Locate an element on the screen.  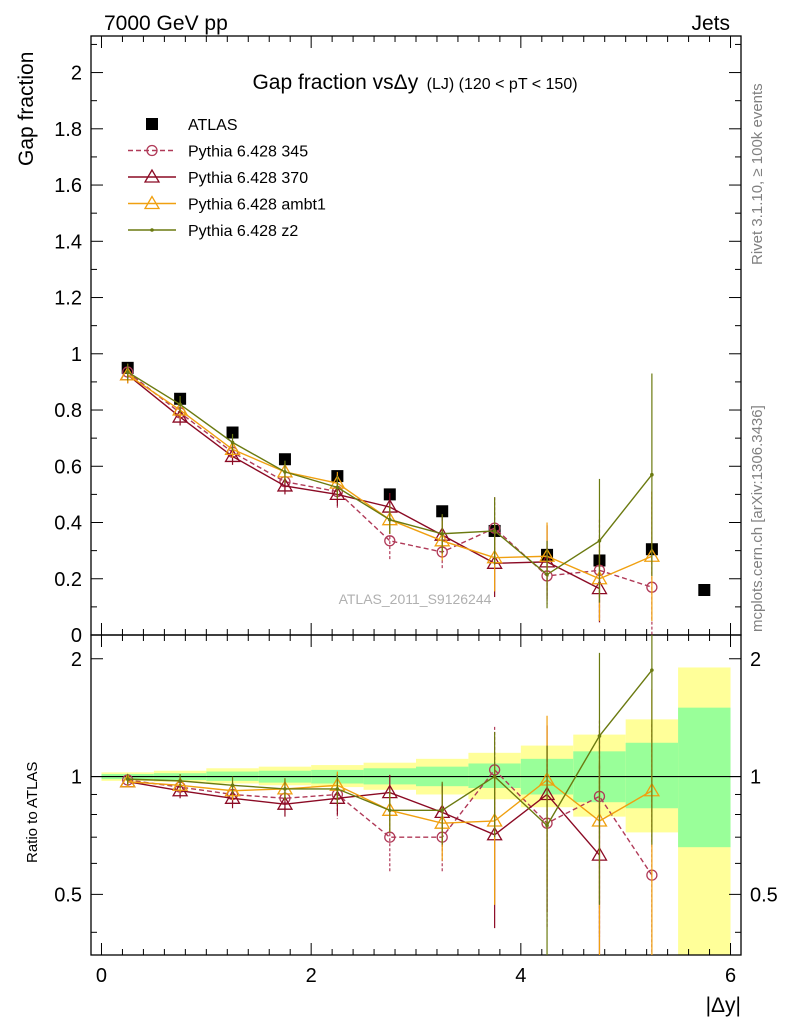
legend-label: Pythia 6.428 370 is located at coordinates (248, 178).